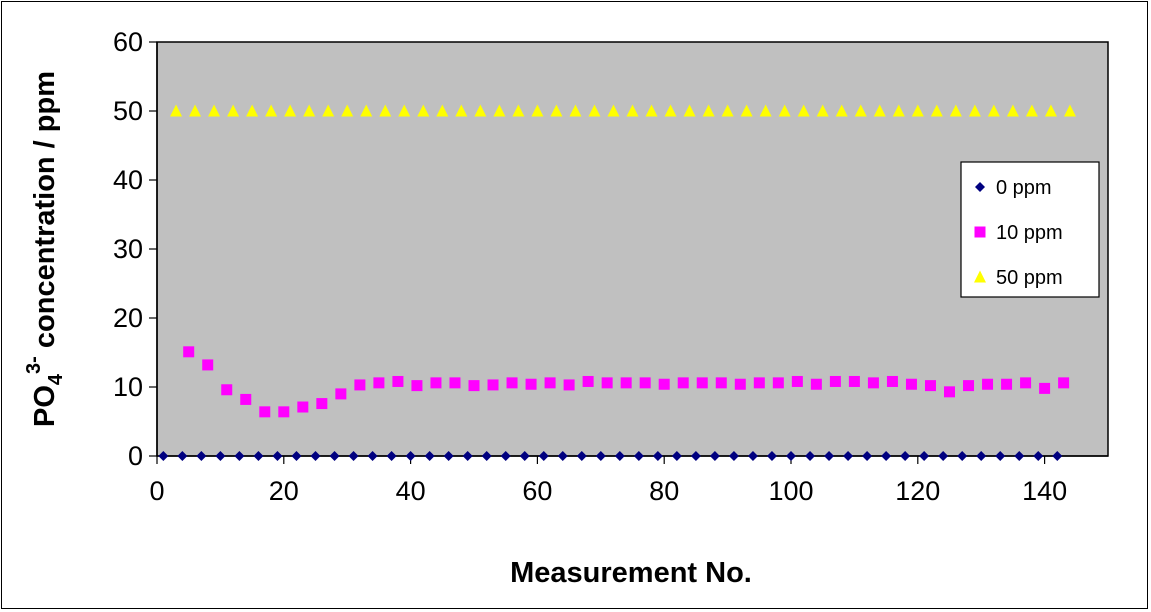  What do you see at coordinates (790, 491) in the screenshot?
I see `x-tick-label: 100` at bounding box center [790, 491].